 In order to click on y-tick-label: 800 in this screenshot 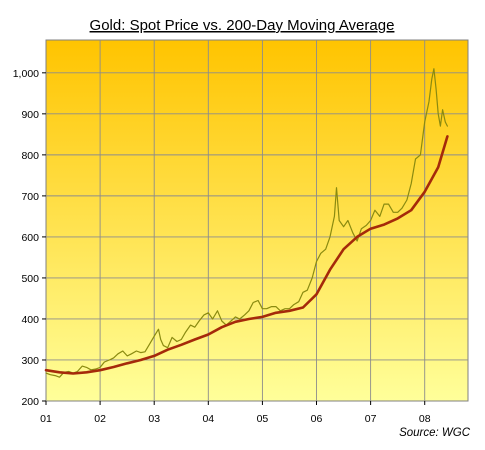, I will do `click(30, 156)`.